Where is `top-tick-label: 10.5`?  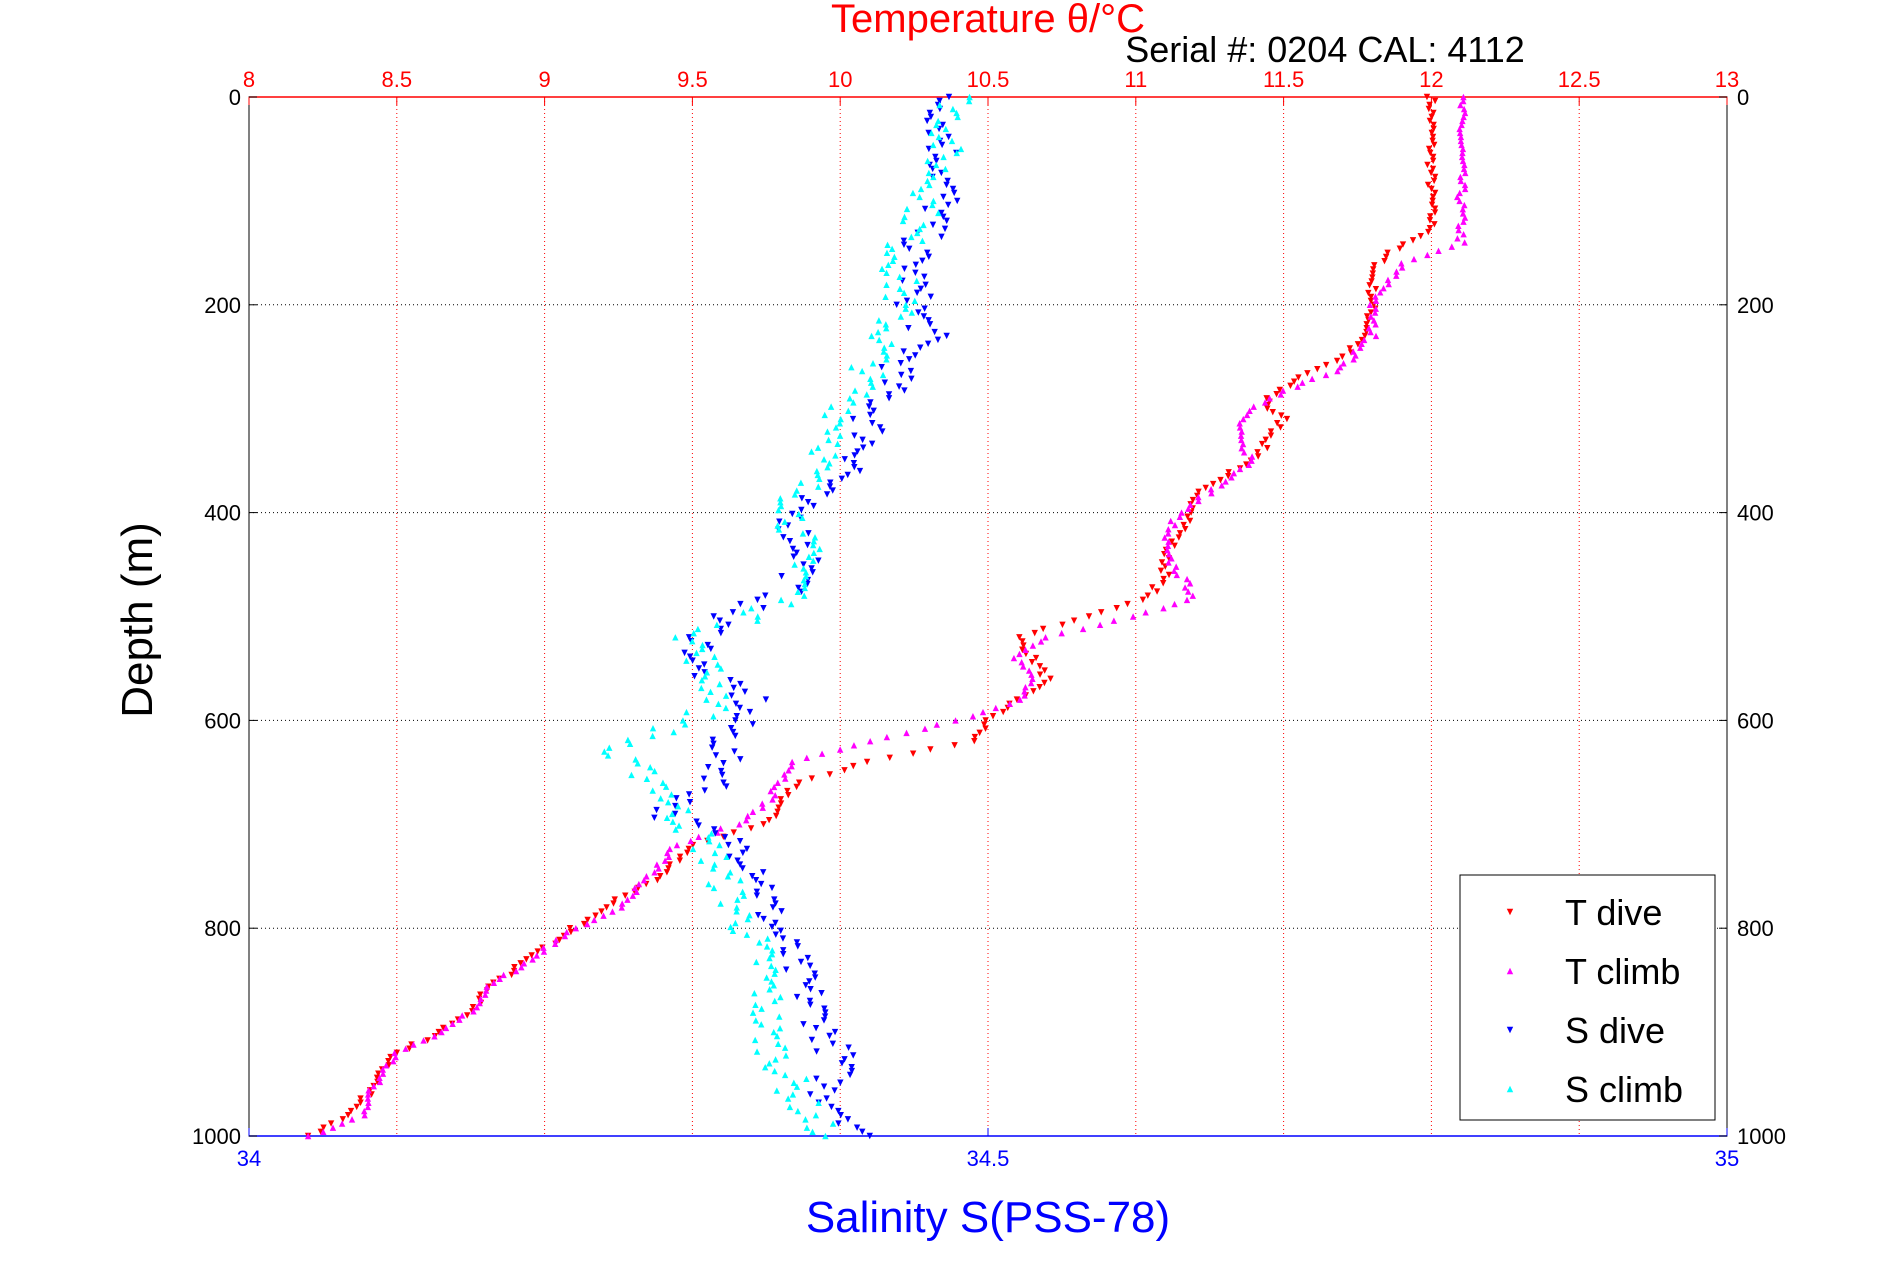 top-tick-label: 10.5 is located at coordinates (988, 79).